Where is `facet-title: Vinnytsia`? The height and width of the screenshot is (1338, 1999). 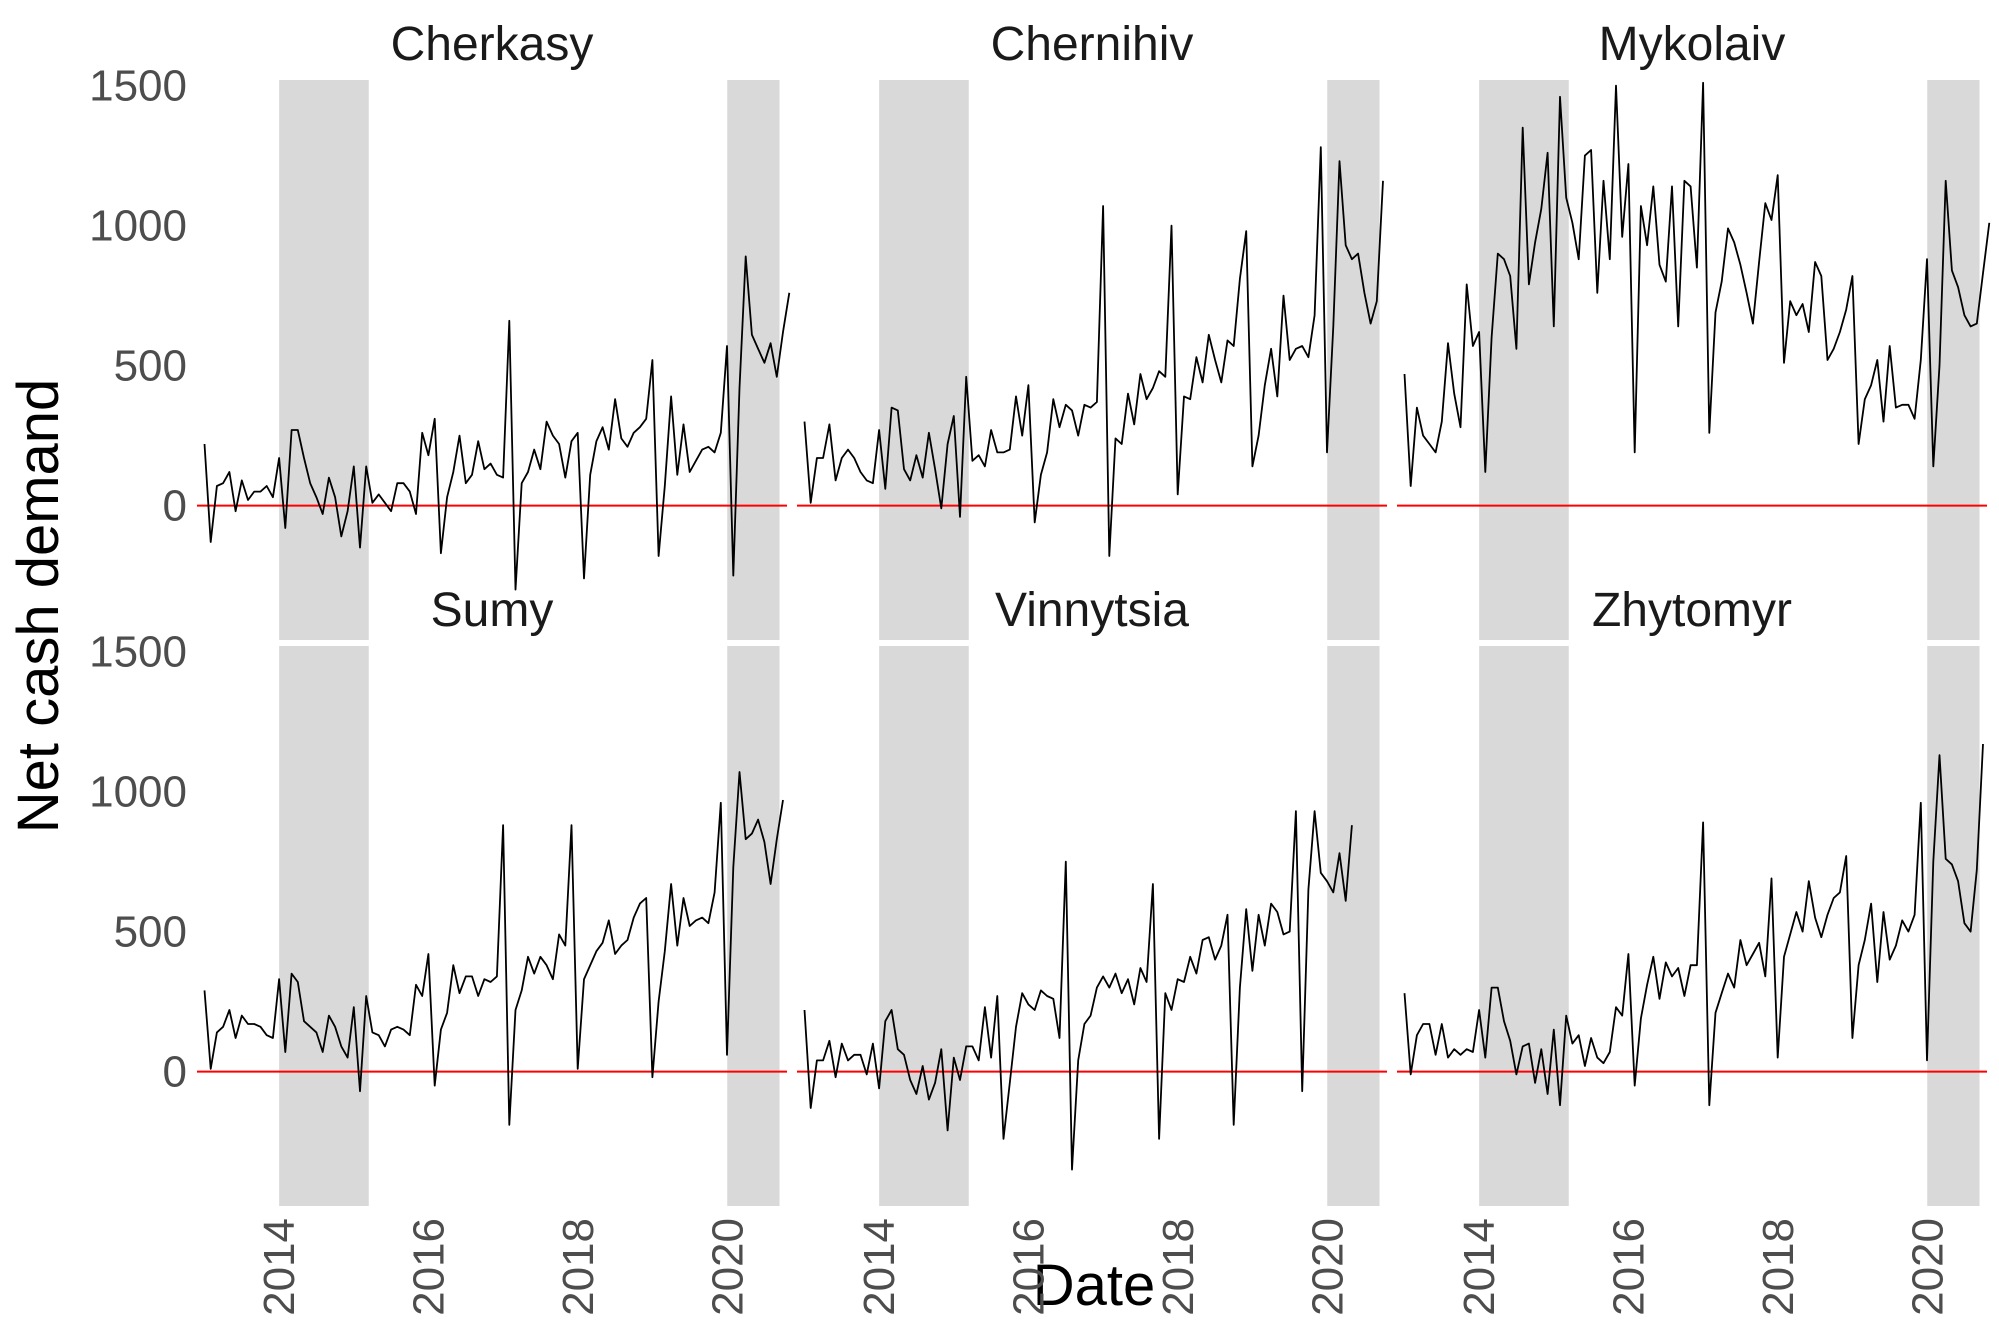 facet-title: Vinnytsia is located at coordinates (1092, 610).